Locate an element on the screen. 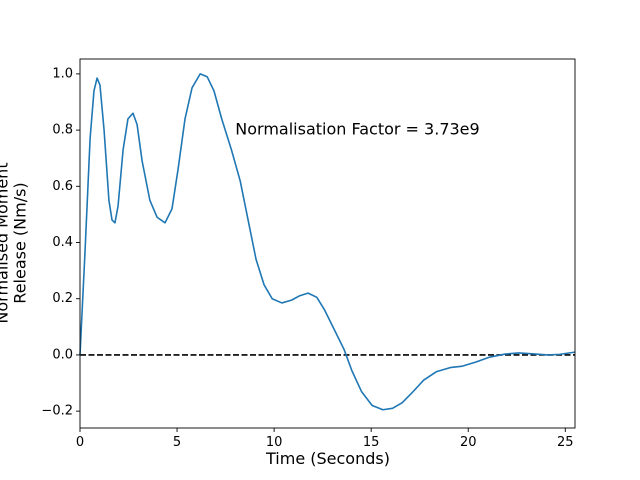  x-tick-label: 20 is located at coordinates (468, 442).